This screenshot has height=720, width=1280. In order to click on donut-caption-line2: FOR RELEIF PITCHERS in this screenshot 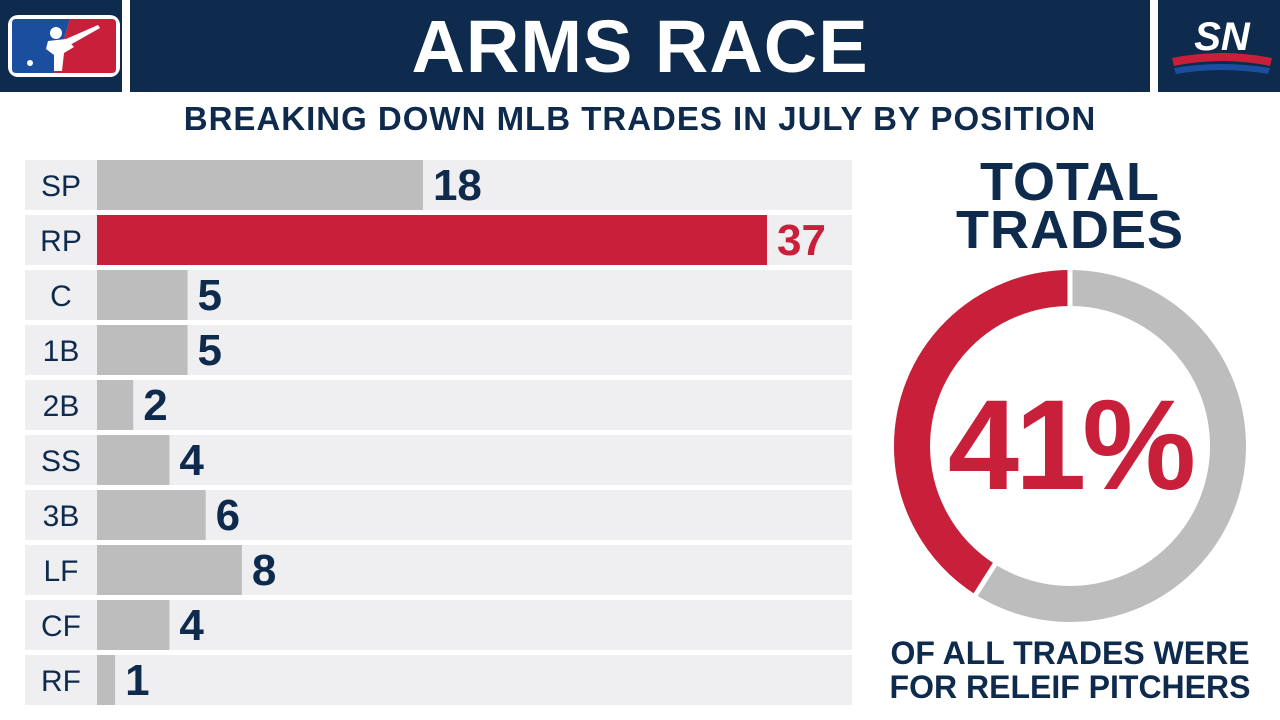, I will do `click(1070, 687)`.